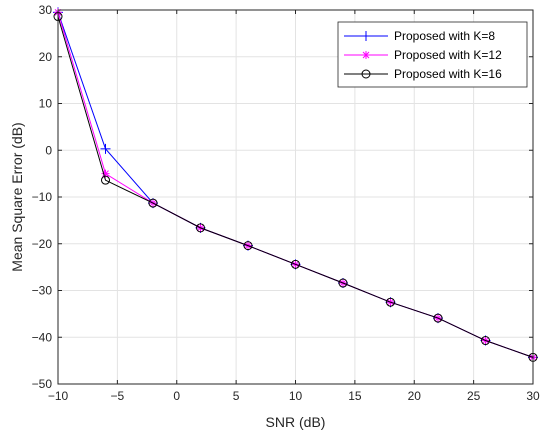  I want to click on y-tick-label: −20, so click(42, 244).